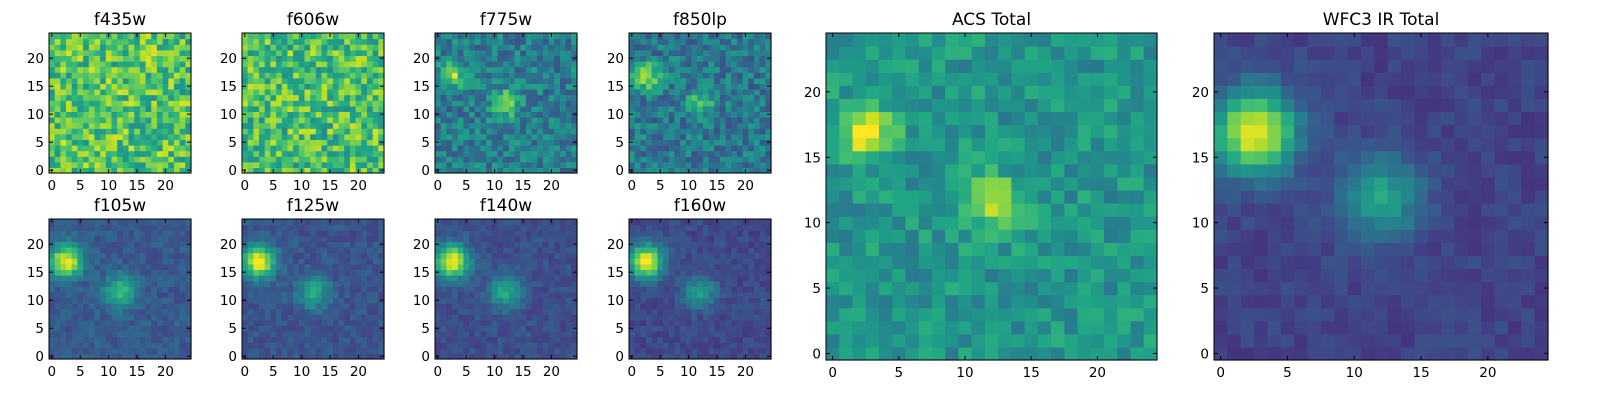 This screenshot has height=400, width=1600. Describe the element at coordinates (165, 186) in the screenshot. I see `x-tick-label: 20` at that location.